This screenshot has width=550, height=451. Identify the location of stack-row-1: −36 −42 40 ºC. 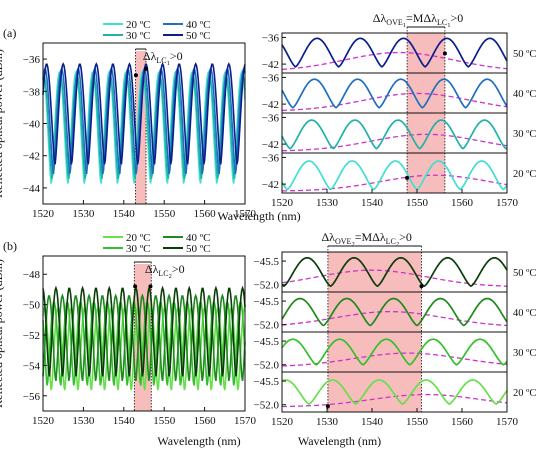
(399, 92).